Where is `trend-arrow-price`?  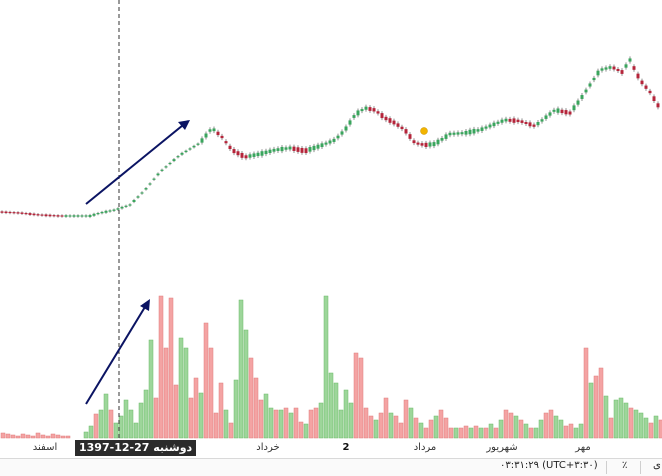
trend-arrow-price is located at coordinates (137, 162).